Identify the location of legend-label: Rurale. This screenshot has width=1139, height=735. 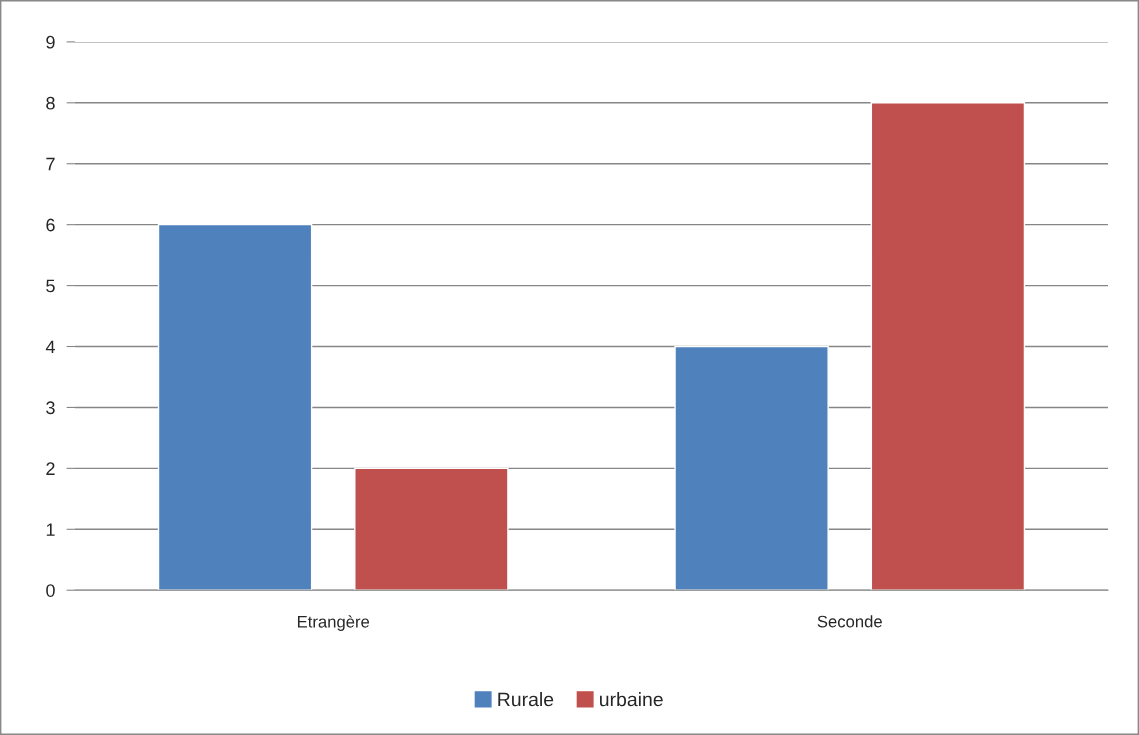
(526, 699).